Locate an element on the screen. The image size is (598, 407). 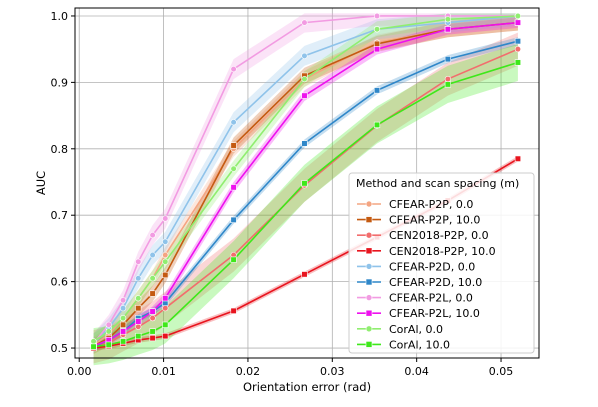
x-tick-label: 0.02 is located at coordinates (248, 371).